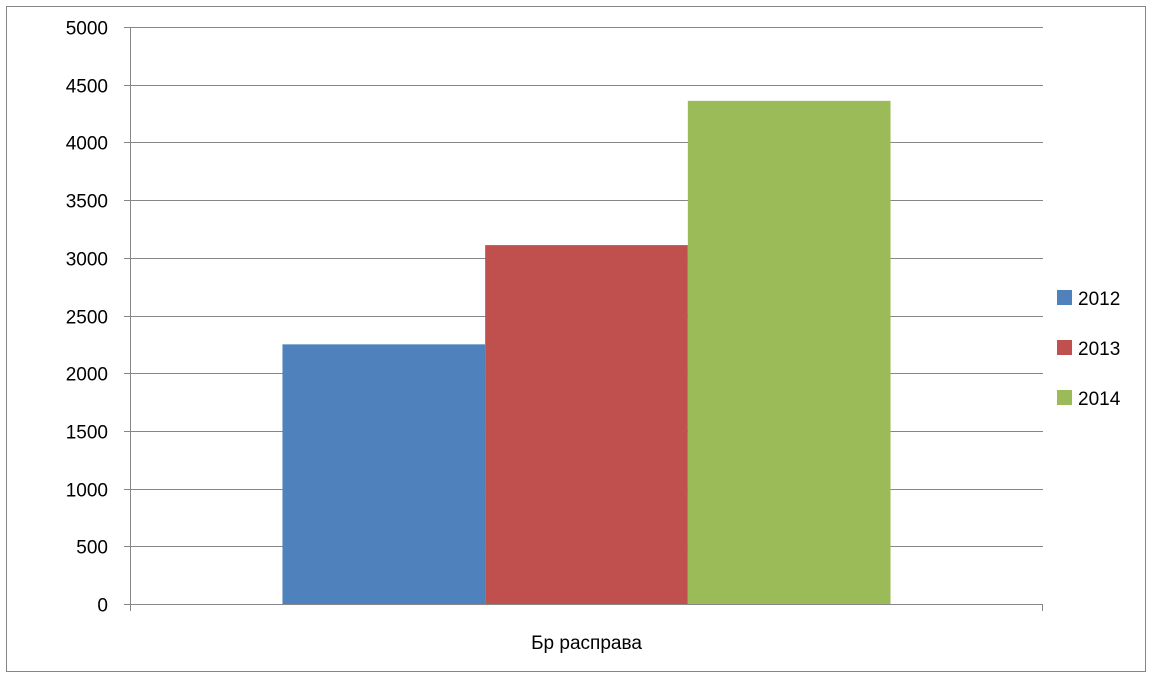 This screenshot has width=1150, height=677. What do you see at coordinates (1064, 297) in the screenshot?
I see `legend-swatch-2012` at bounding box center [1064, 297].